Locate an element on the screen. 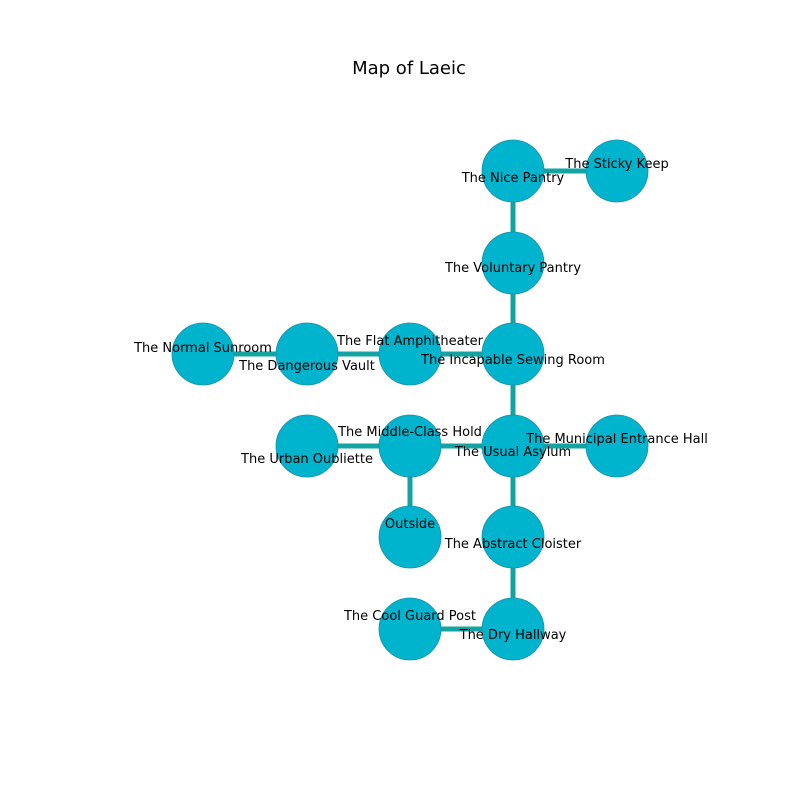 The height and width of the screenshot is (800, 800). room-label-dry-hallway: The Dry Hallway is located at coordinates (513, 635).